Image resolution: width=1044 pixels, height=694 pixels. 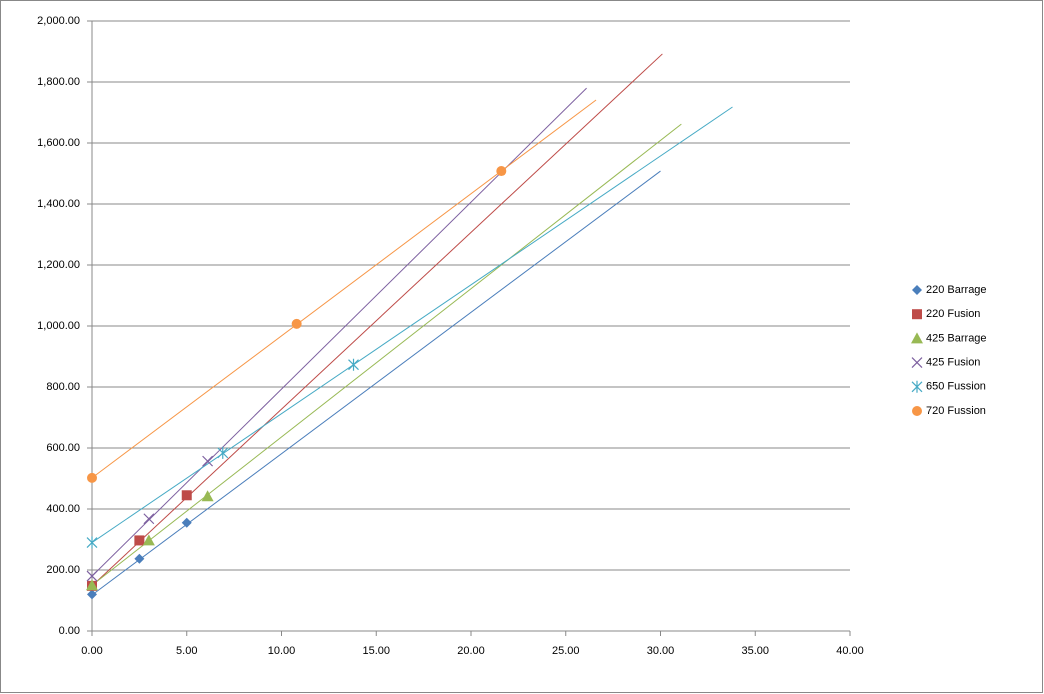 I want to click on y-tick-label: 400.00, so click(x=63, y=509).